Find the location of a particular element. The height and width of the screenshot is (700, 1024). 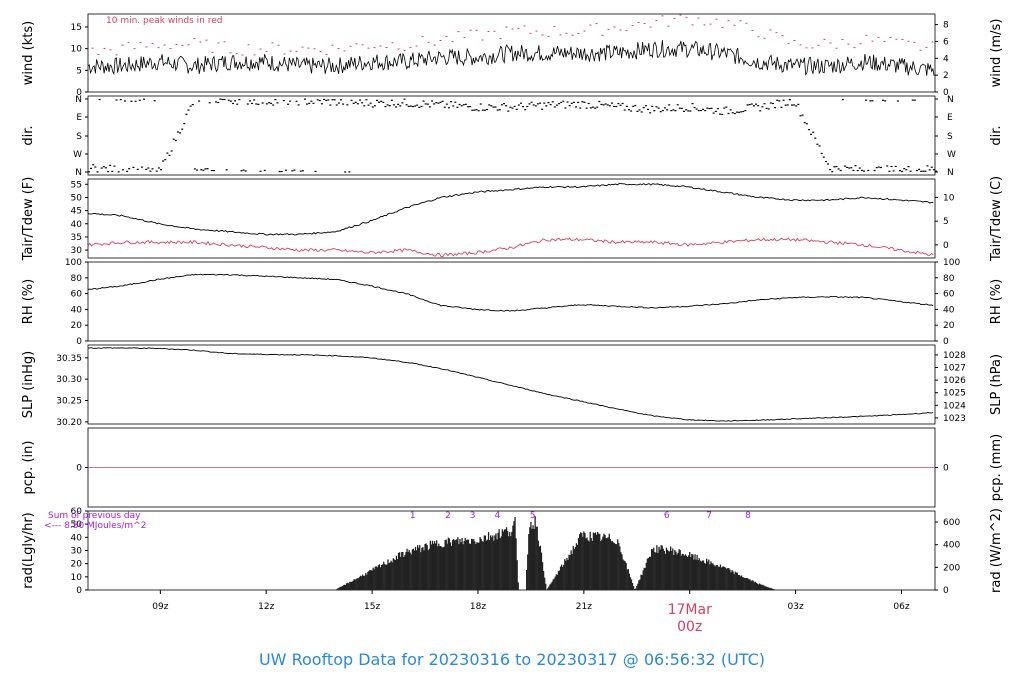

wind-ylabel-right: wind (m/s) is located at coordinates (996, 53).